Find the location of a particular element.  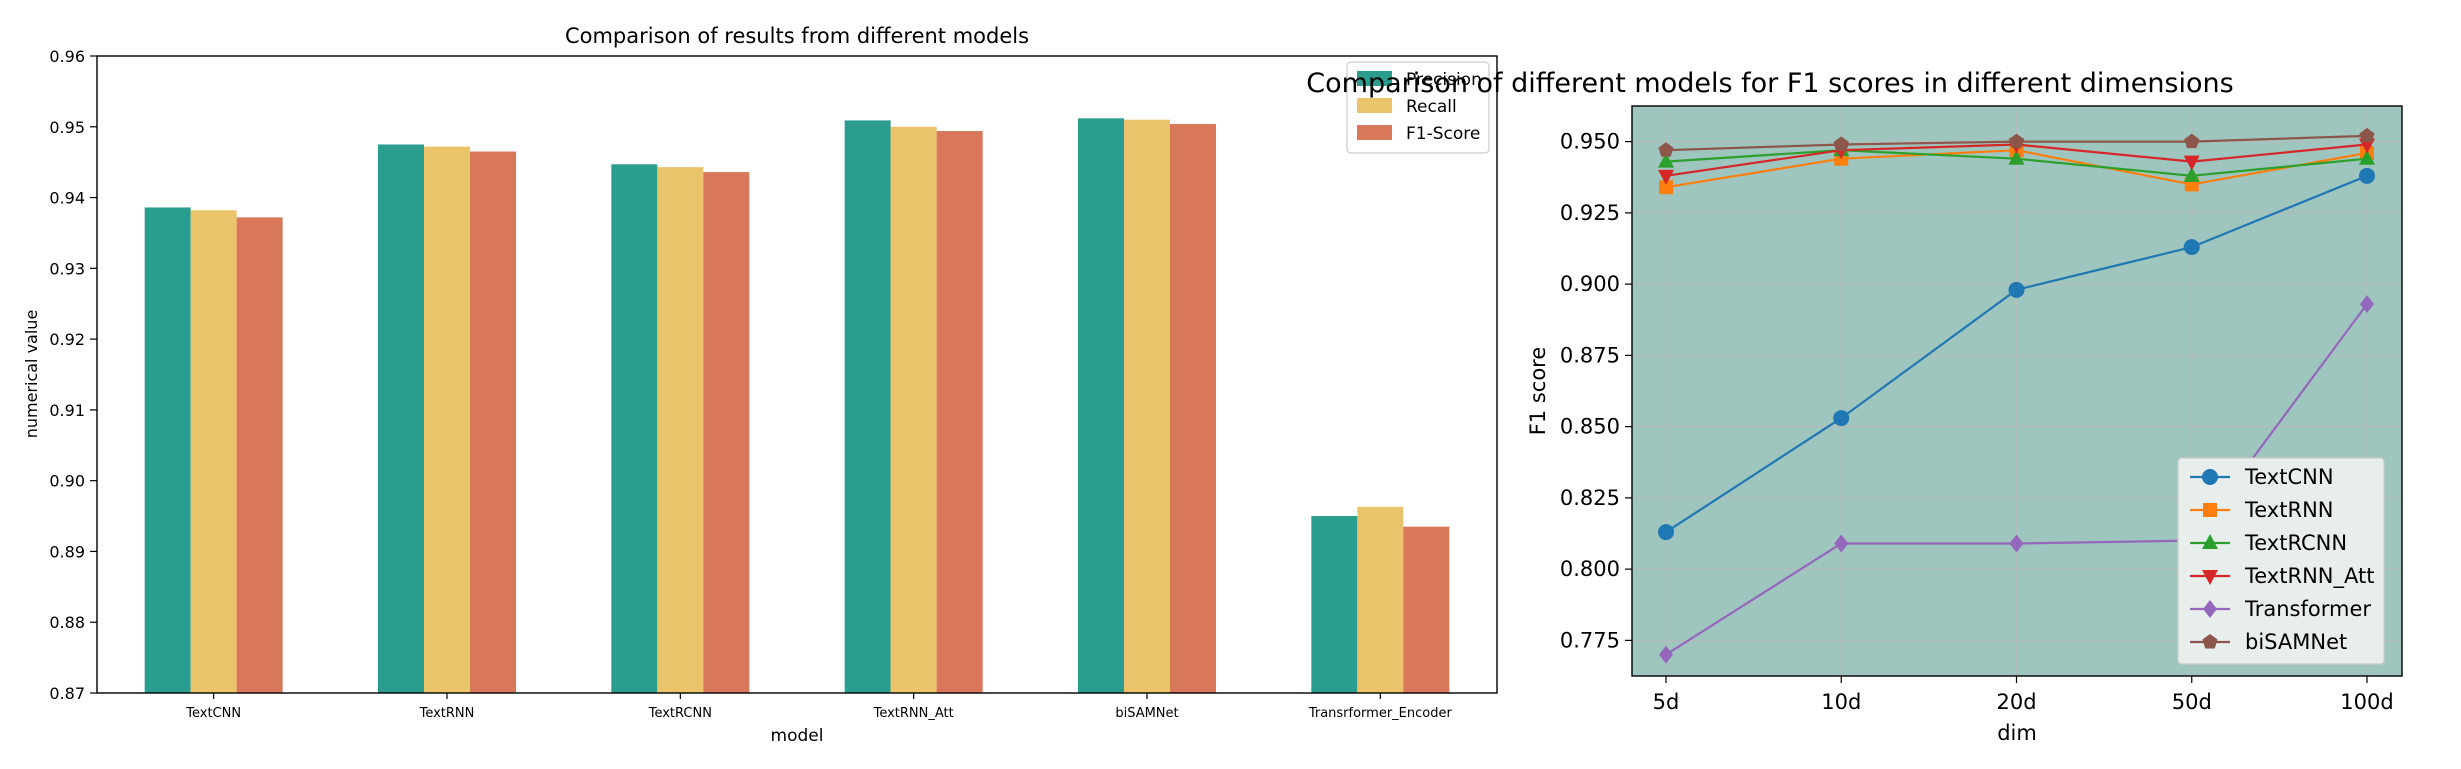

bar-textrnn-att-f1-score is located at coordinates (959, 412).